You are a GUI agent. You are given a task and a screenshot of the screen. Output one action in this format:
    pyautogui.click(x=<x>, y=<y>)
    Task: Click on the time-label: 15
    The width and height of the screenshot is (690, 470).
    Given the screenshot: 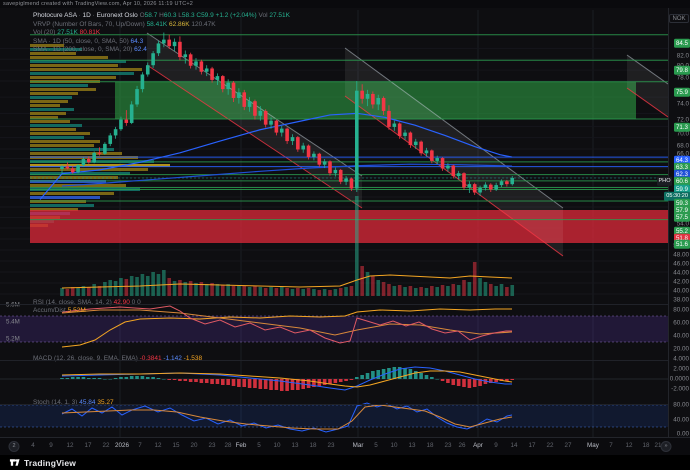 What is the action you would take?
    pyautogui.click(x=176, y=445)
    